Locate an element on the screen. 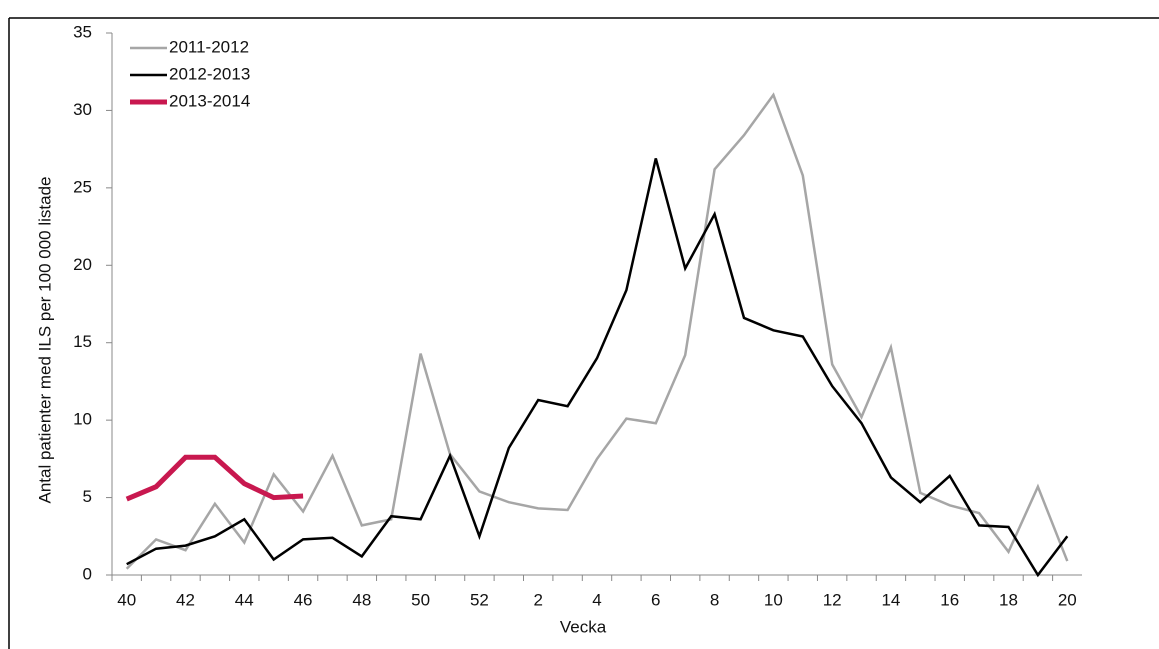 The width and height of the screenshot is (1159, 649). x-tick-label: 42 is located at coordinates (185, 599).